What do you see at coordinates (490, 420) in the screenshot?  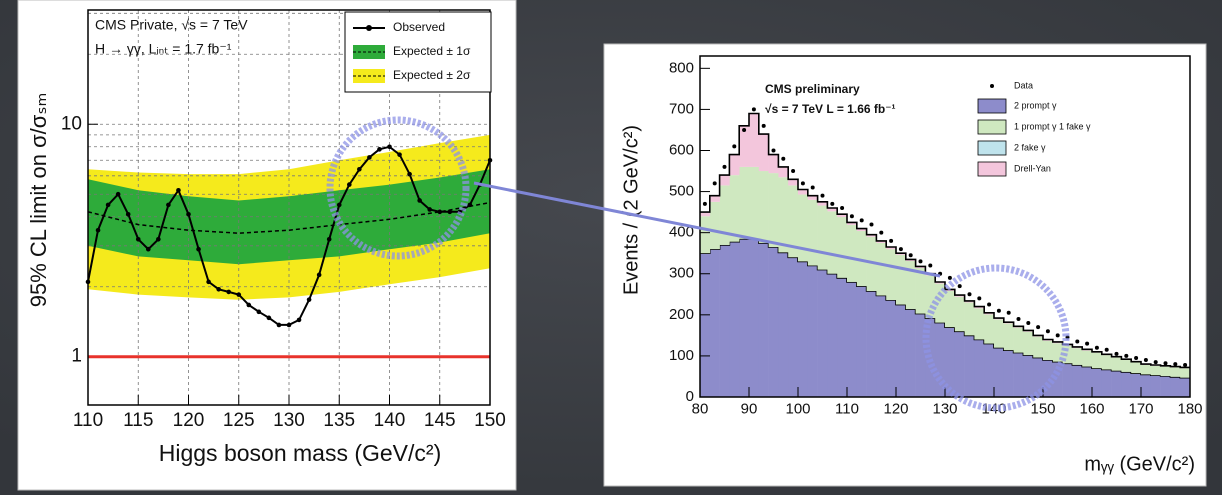 I see `x-tick-label: 150` at bounding box center [490, 420].